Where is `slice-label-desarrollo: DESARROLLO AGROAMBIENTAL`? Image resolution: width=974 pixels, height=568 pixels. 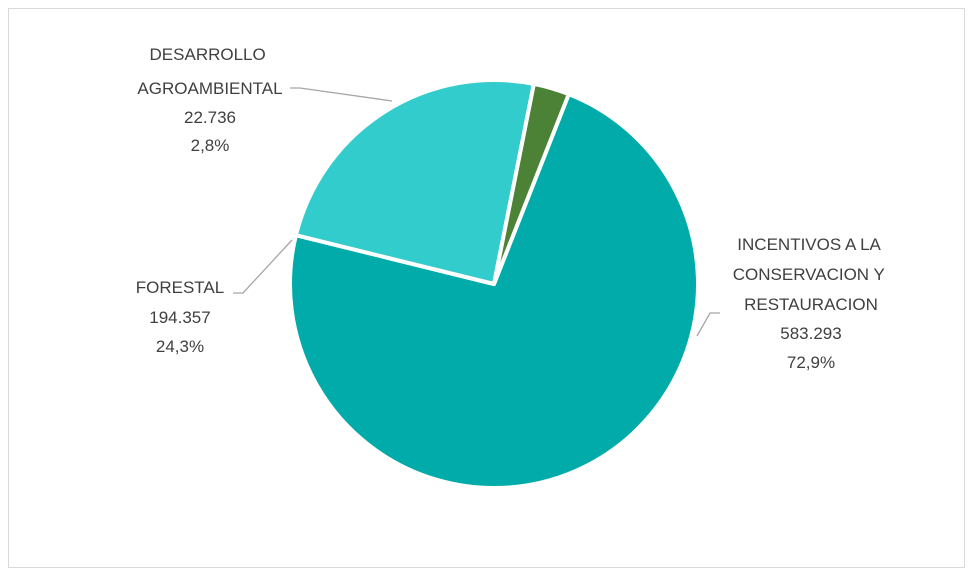
slice-label-desarrollo: DESARROLLO AGROAMBIENTAL is located at coordinates (209, 71).